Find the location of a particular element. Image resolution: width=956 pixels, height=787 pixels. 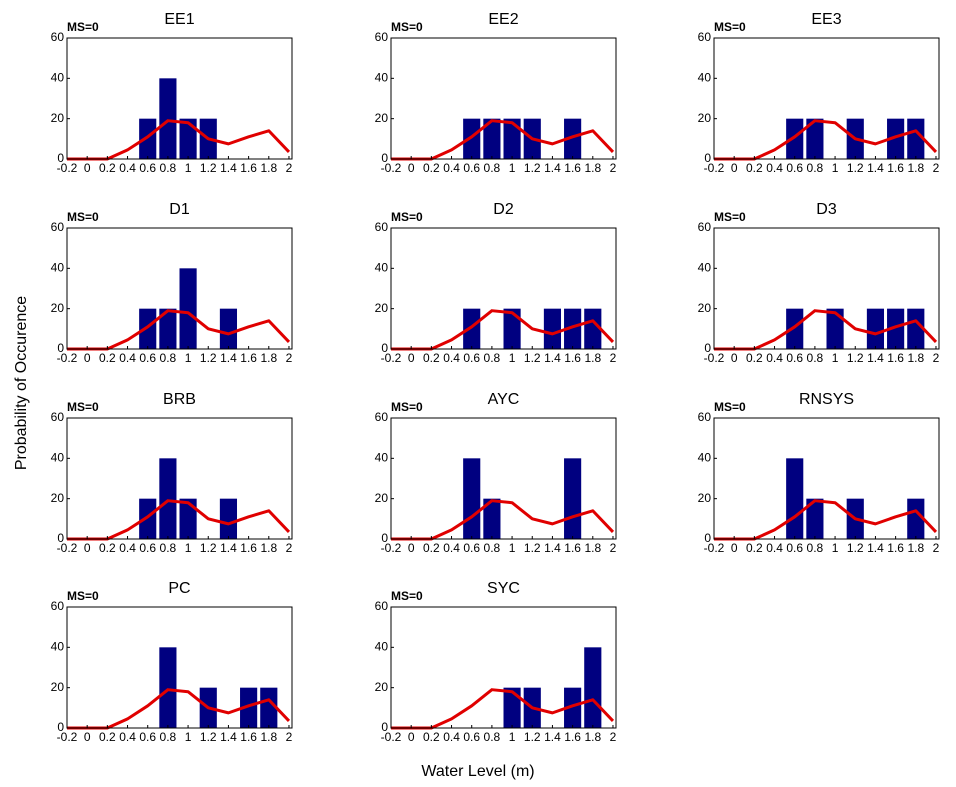

chart-title: EE2 is located at coordinates (503, 19).